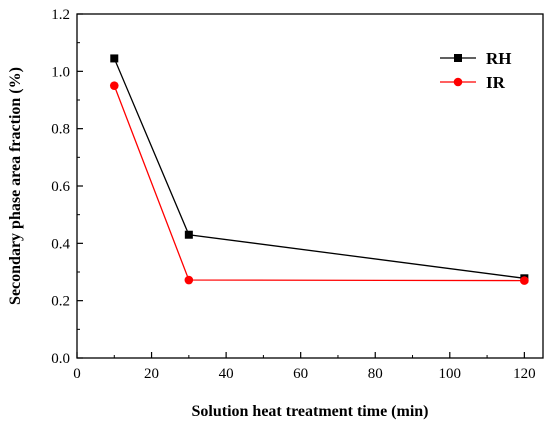  What do you see at coordinates (60, 244) in the screenshot?
I see `y-tick-label: 0.4` at bounding box center [60, 244].